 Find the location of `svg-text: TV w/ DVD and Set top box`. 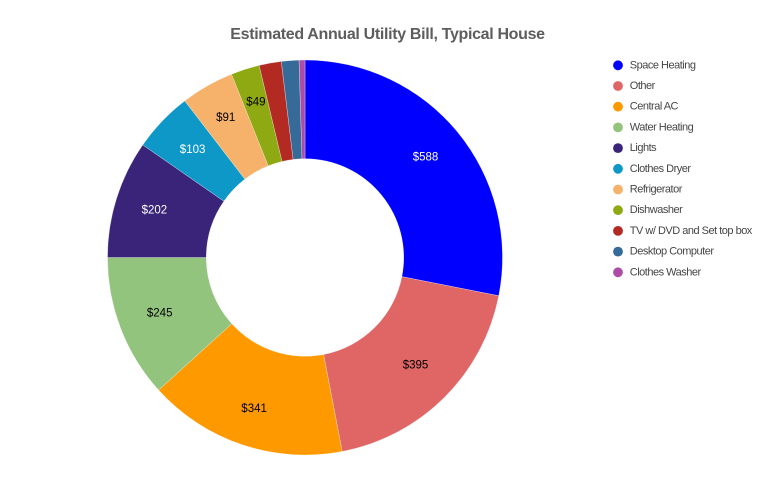

svg-text: TV w/ DVD and Set top box is located at coordinates (691, 231).